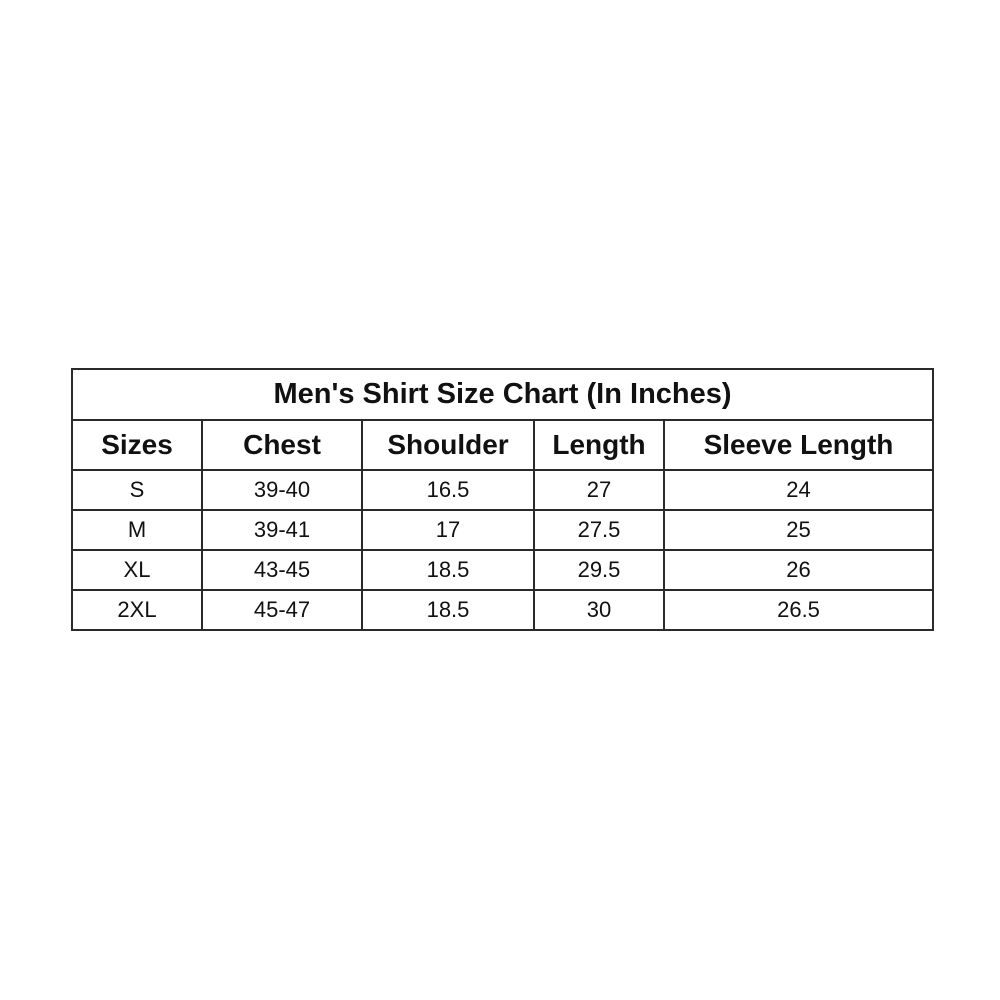 The height and width of the screenshot is (1000, 1000). I want to click on table-title: Men's Shirt Size Chart (In Inches), so click(502, 394).